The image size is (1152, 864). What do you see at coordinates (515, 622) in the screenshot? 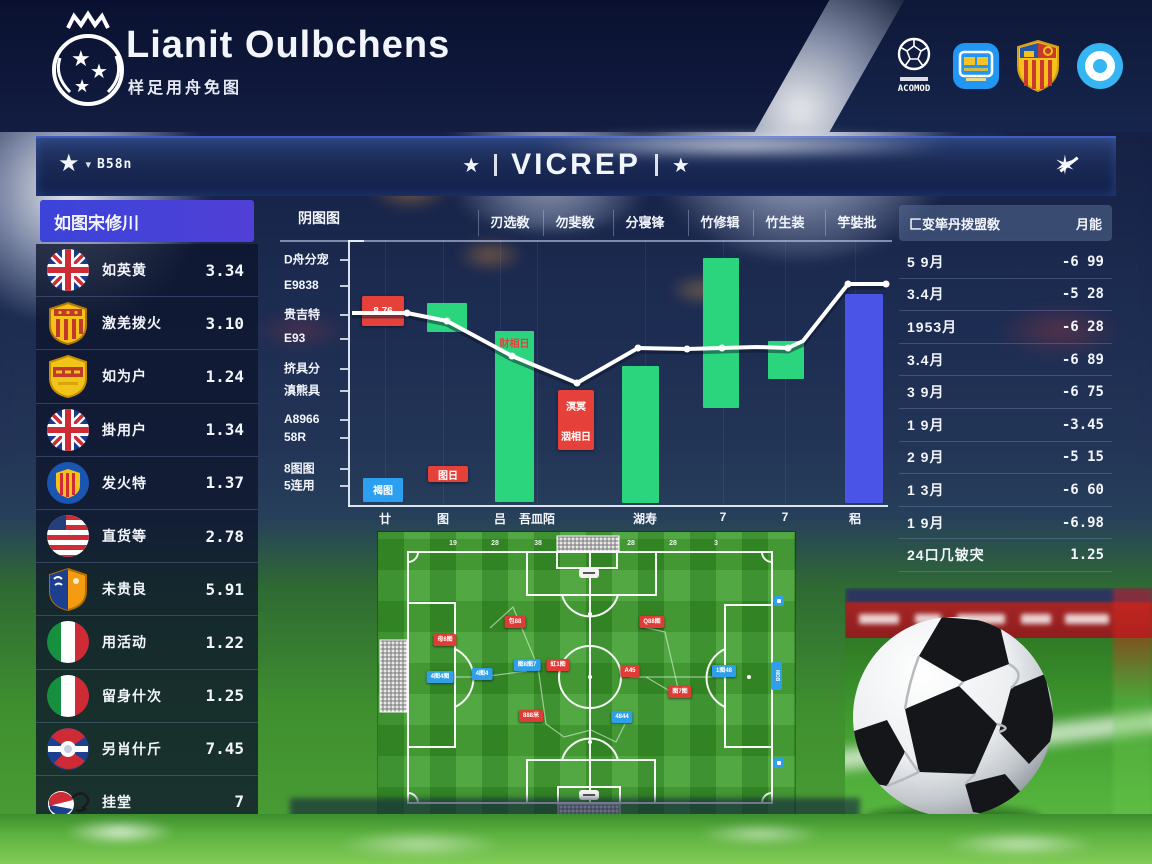
I see `player-chip-red: 包88` at bounding box center [515, 622].